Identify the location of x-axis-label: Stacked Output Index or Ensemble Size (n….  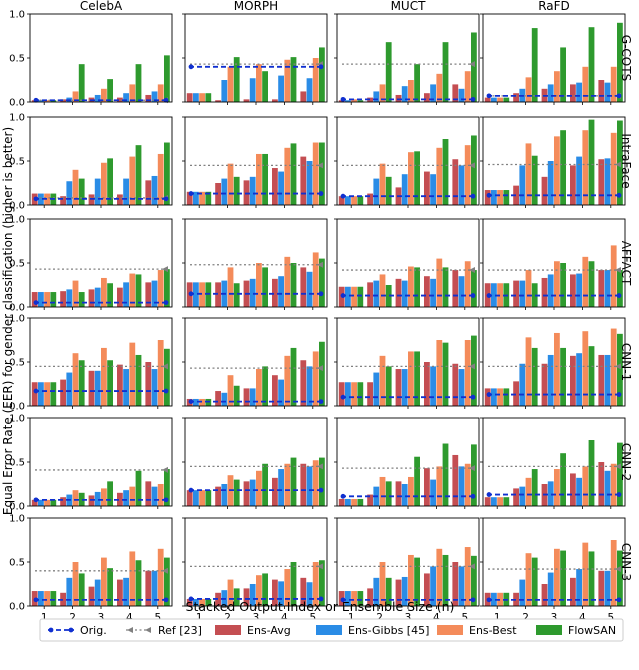
(320, 606).